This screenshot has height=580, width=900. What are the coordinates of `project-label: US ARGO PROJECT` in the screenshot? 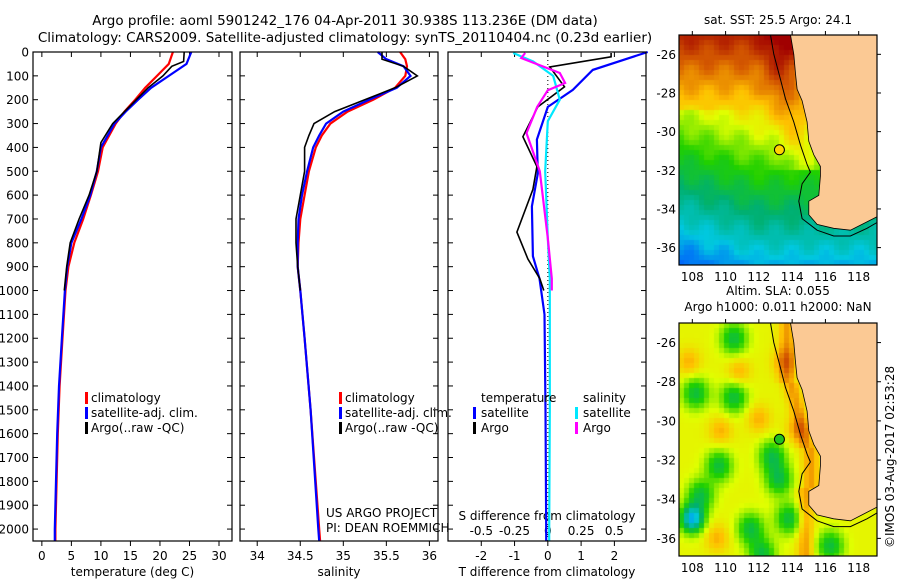 It's located at (382, 513).